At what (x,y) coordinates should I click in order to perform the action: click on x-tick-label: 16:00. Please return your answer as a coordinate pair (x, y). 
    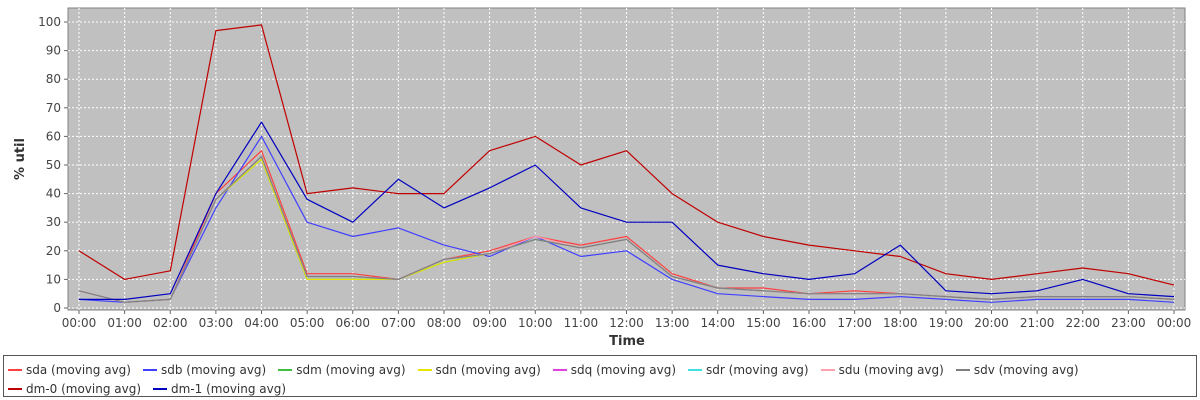
    Looking at the image, I should click on (809, 323).